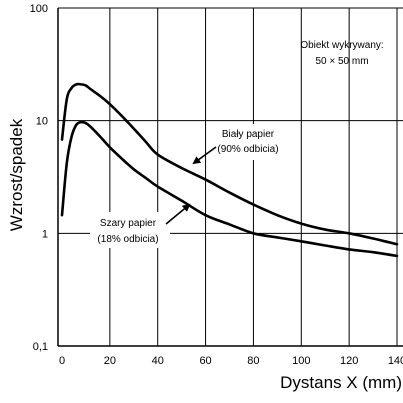 The width and height of the screenshot is (403, 403). What do you see at coordinates (110, 361) in the screenshot?
I see `x-tick-label: 20` at bounding box center [110, 361].